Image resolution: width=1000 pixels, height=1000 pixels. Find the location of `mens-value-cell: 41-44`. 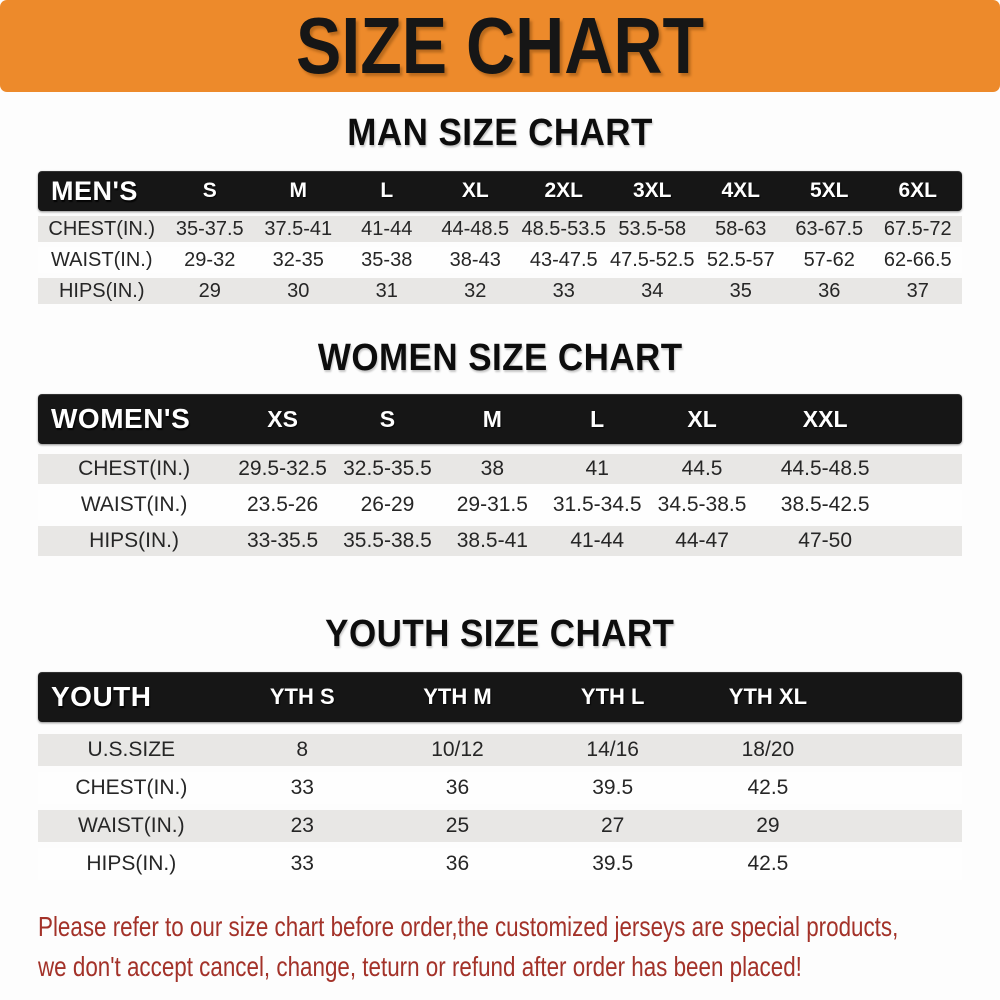

mens-value-cell: 41-44 is located at coordinates (387, 228).